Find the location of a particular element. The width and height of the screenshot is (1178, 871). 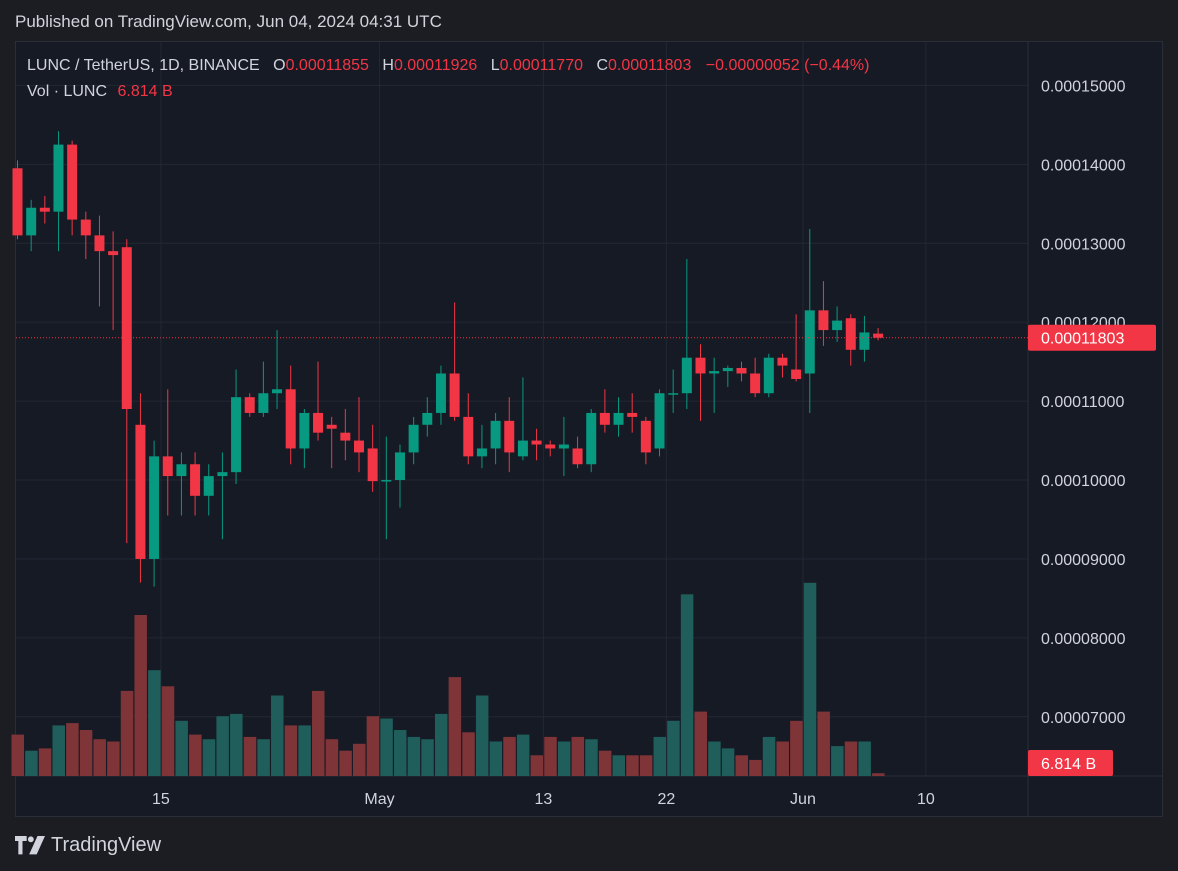

time-tick-label: 13 is located at coordinates (544, 799).